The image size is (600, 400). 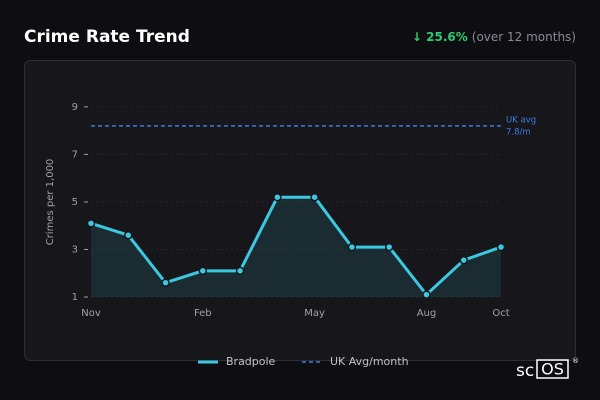 I want to click on y-tick-label: 7, so click(x=75, y=154).